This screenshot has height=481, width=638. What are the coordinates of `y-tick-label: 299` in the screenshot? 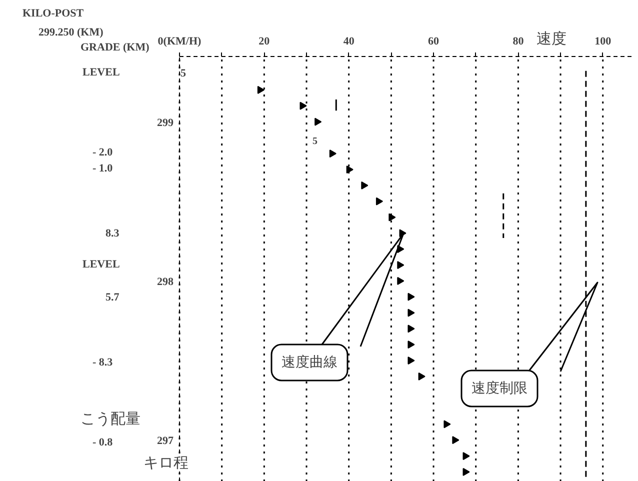 It's located at (165, 122).